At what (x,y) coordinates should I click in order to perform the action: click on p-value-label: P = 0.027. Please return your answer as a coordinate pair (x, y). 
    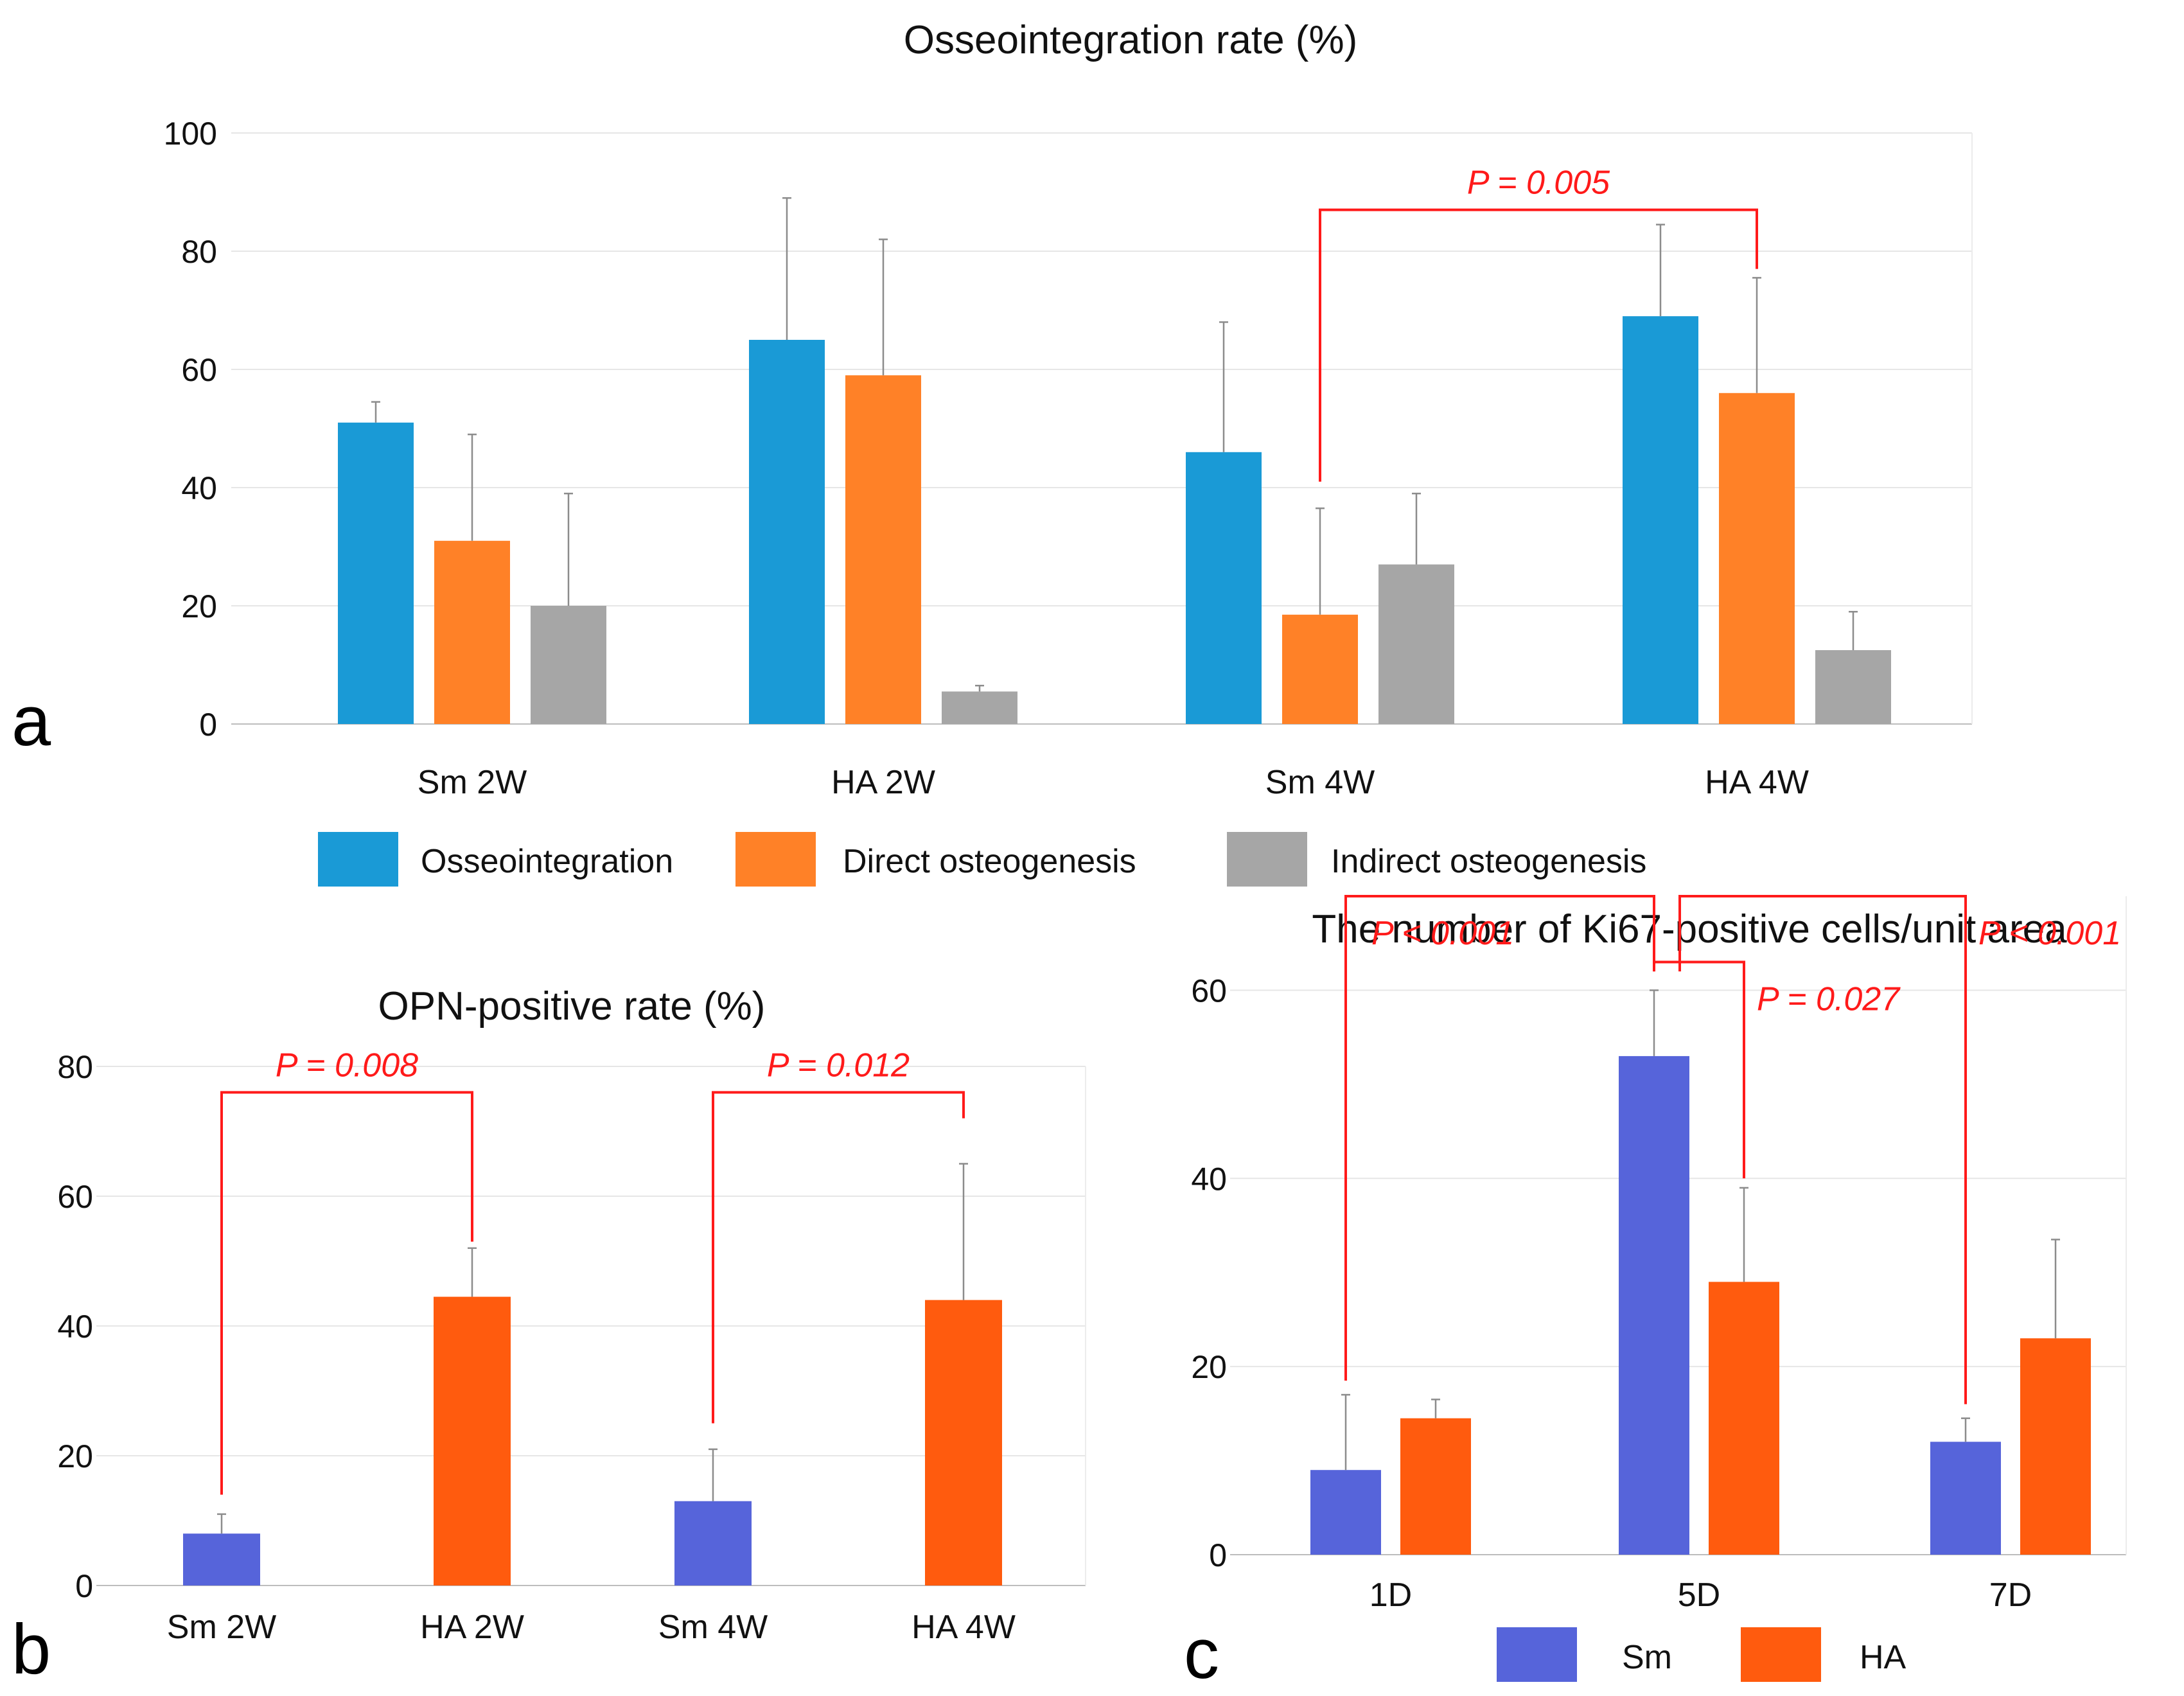
    Looking at the image, I should click on (1829, 1000).